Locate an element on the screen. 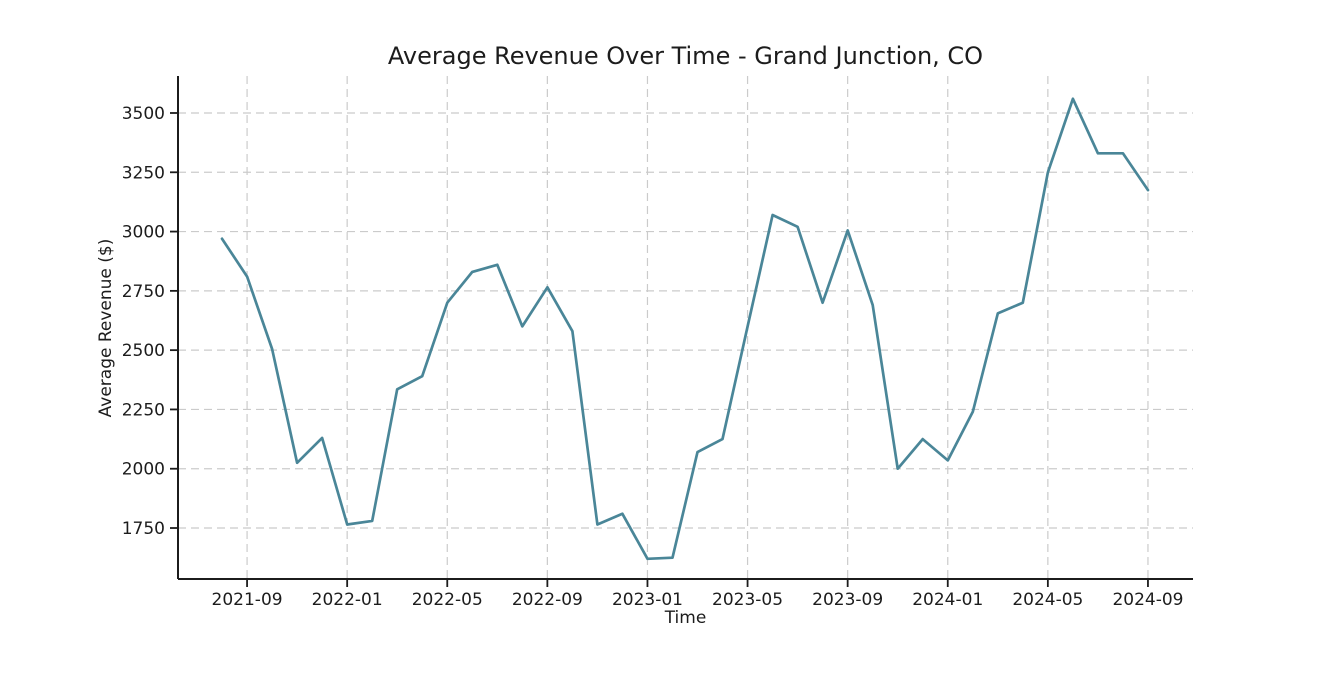 The height and width of the screenshot is (674, 1318). y-tick-label: 2250 is located at coordinates (143, 410).